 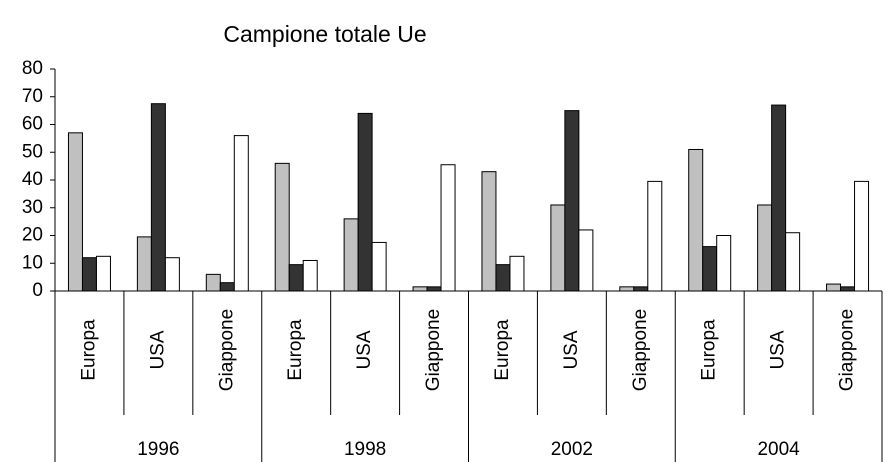 What do you see at coordinates (32, 179) in the screenshot?
I see `y-tick-label: 40` at bounding box center [32, 179].